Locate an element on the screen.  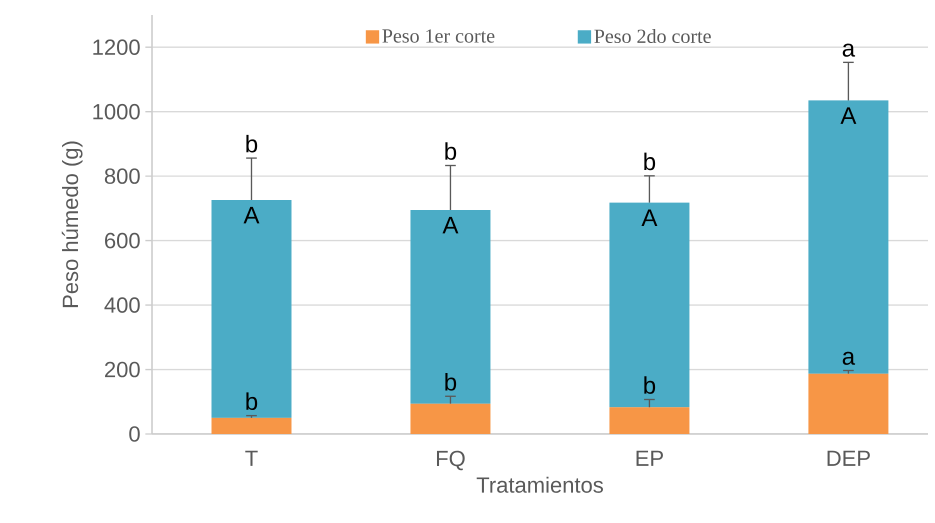
x-tick-label: T is located at coordinates (251, 458).